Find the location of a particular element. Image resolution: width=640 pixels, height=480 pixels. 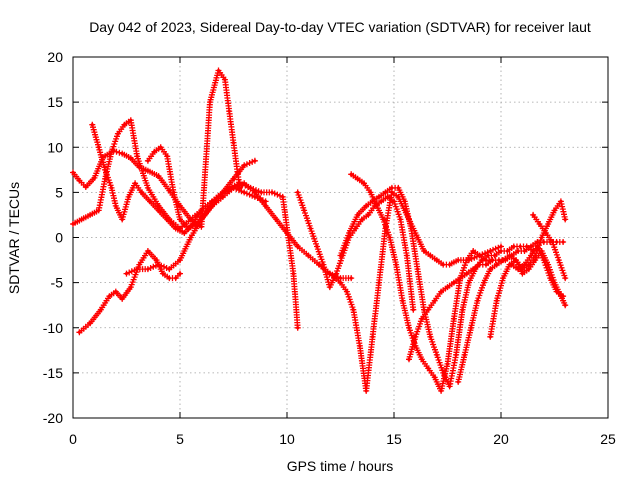

x-tick-label: 5 is located at coordinates (180, 439).